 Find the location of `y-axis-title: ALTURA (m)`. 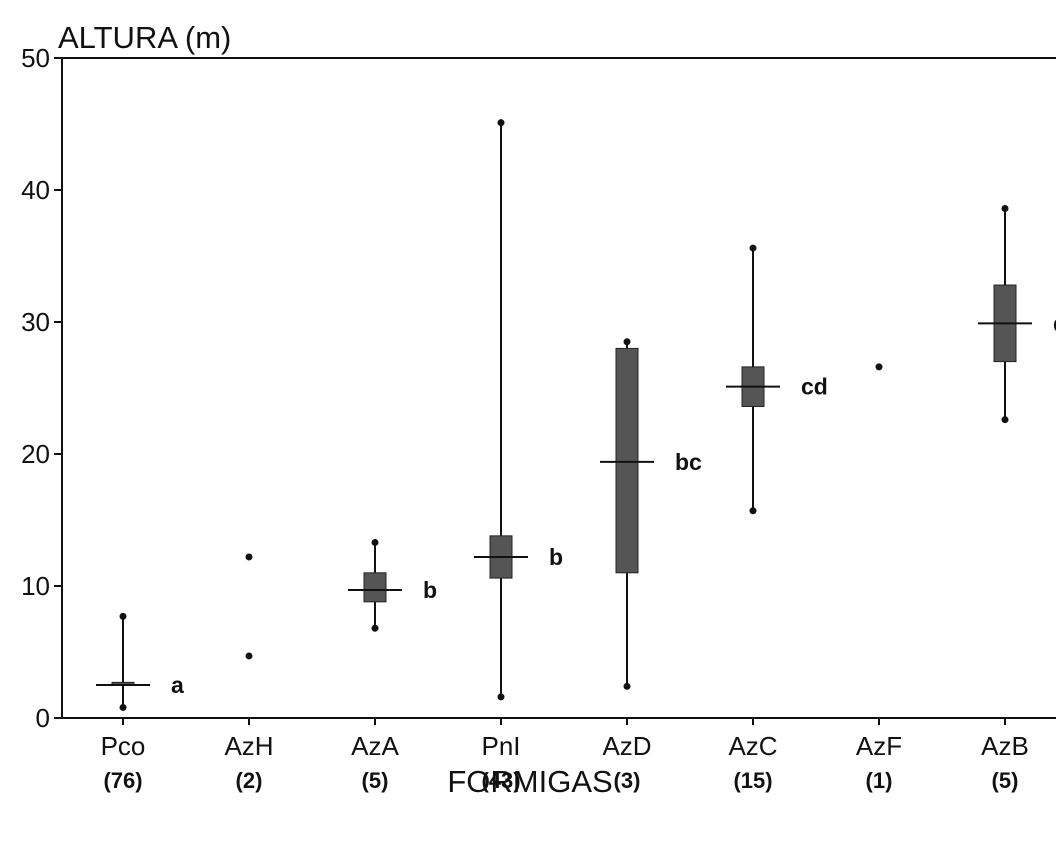

y-axis-title: ALTURA (m) is located at coordinates (144, 37).